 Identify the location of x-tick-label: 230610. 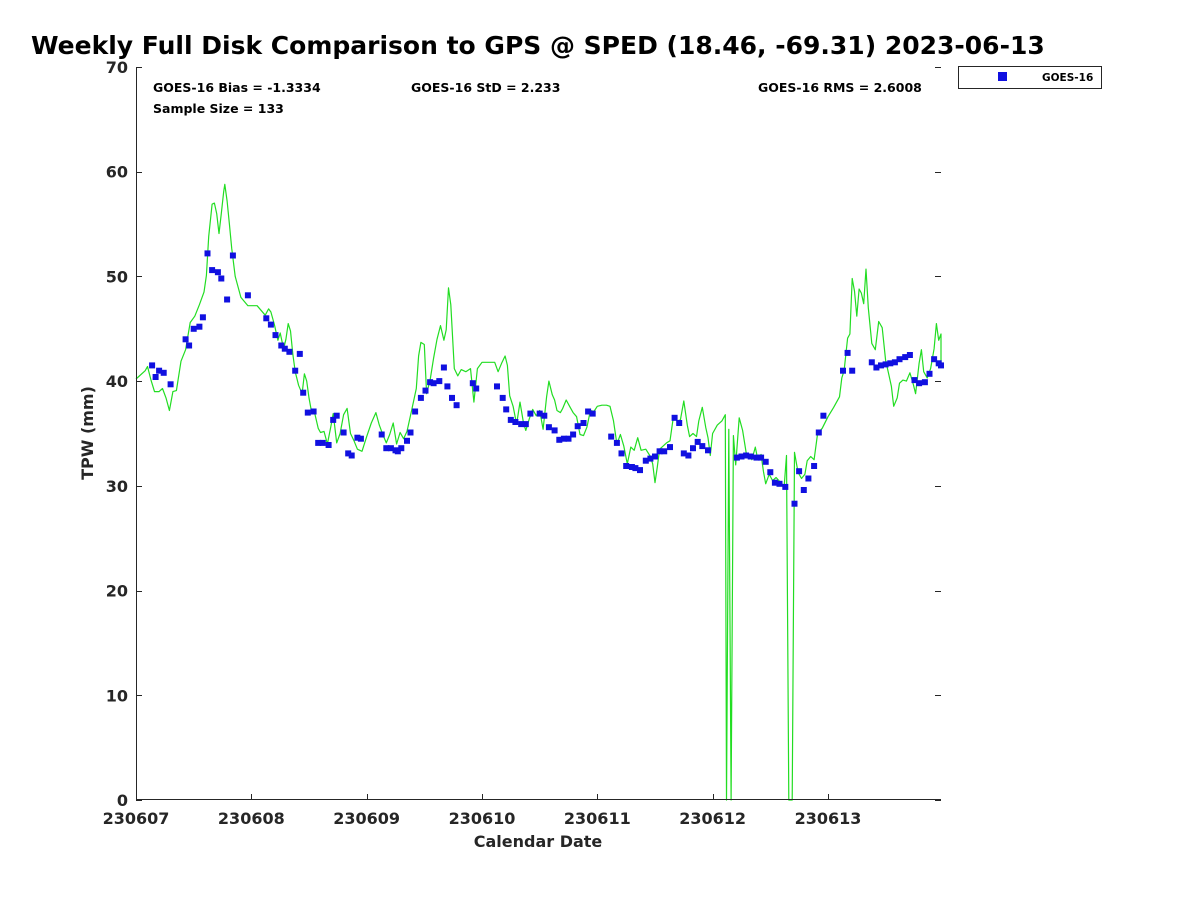
(482, 818).